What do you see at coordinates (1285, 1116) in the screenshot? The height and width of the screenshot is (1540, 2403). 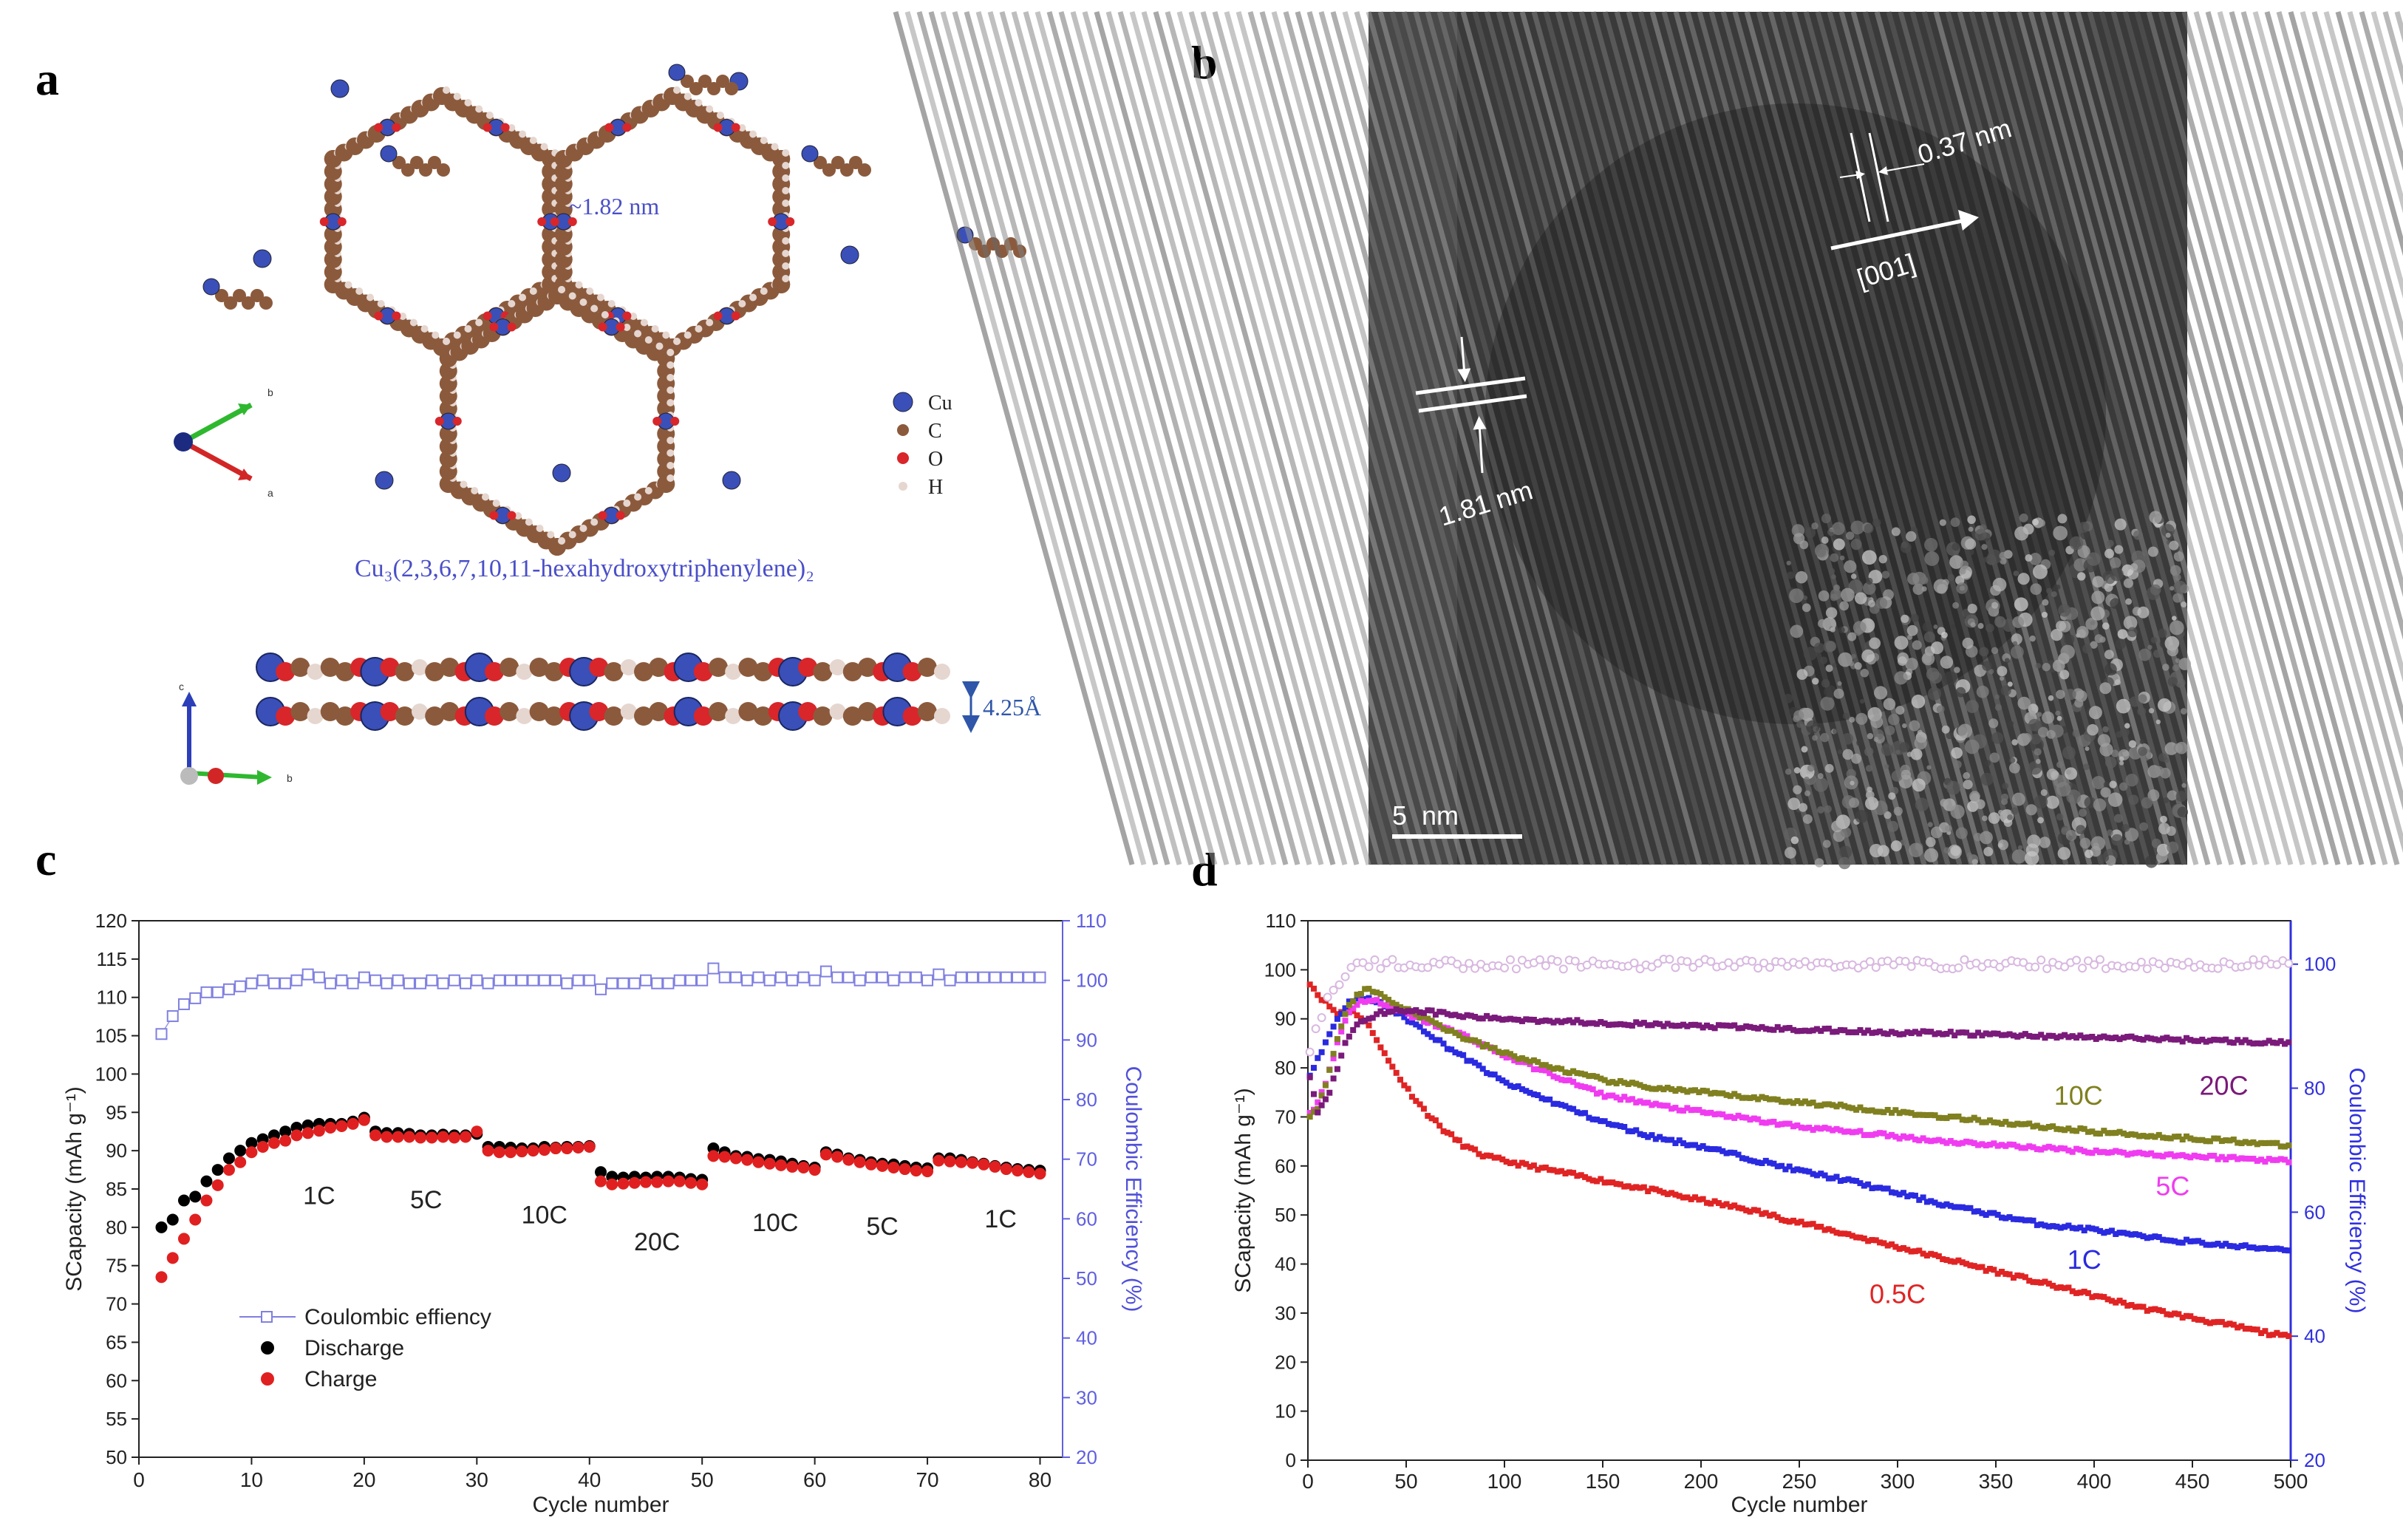 I see `y-tick-label-d: 70` at bounding box center [1285, 1116].